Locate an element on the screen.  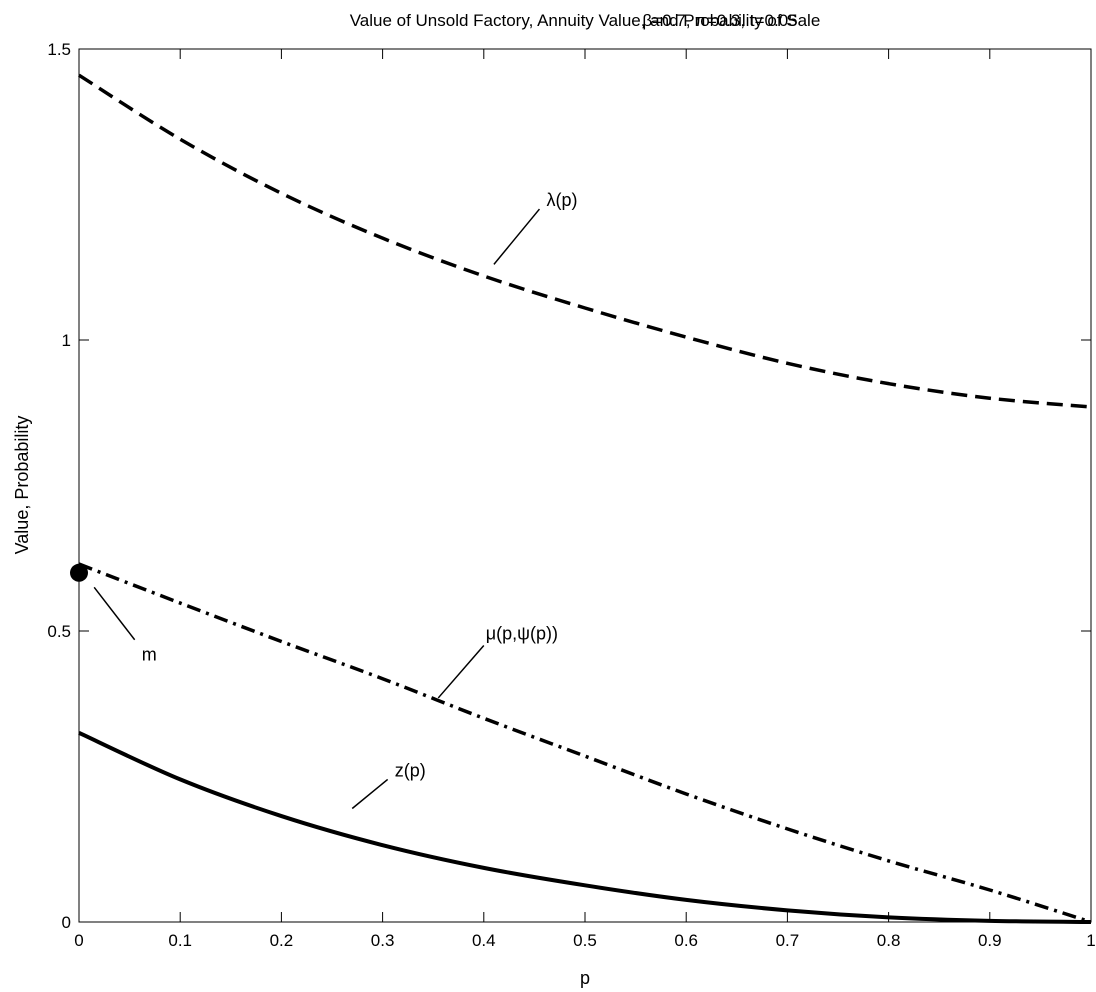
x-tick-label: 0.2 is located at coordinates (282, 940).